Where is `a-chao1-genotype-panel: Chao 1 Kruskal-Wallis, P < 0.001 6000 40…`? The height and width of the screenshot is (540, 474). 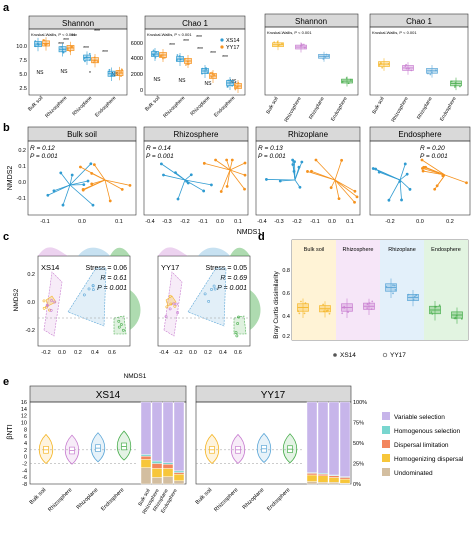 a-chao1-genotype-panel: Chao 1 Kruskal-Wallis, P < 0.001 6000 40… is located at coordinates (188, 67).